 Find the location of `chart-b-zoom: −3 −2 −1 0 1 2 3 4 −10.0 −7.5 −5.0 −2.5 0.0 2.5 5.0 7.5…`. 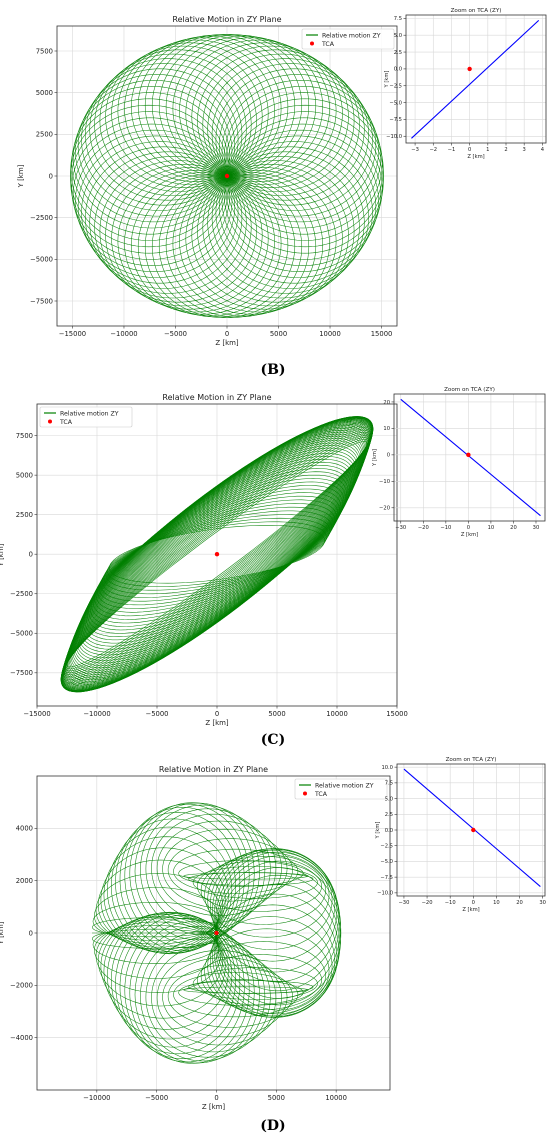

chart-b-zoom: −3 −2 −1 0 1 2 3 4 −10.0 −7.5 −5.0 −2.5 0.0 2.5 5.0 7.5… is located at coordinates (465, 84).